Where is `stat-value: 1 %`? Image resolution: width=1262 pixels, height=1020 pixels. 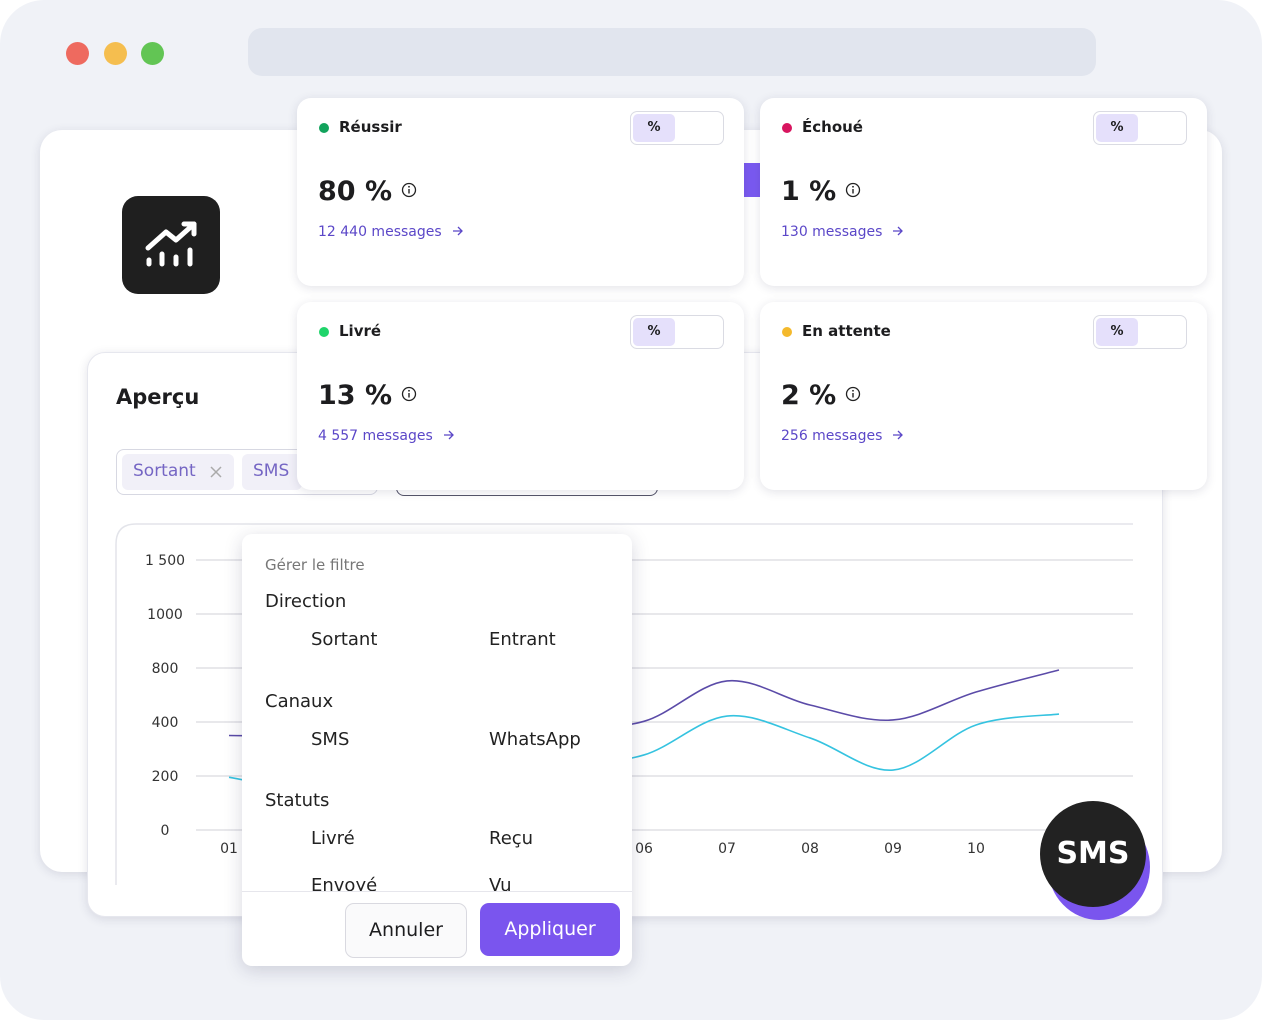 stat-value: 1 % is located at coordinates (821, 191).